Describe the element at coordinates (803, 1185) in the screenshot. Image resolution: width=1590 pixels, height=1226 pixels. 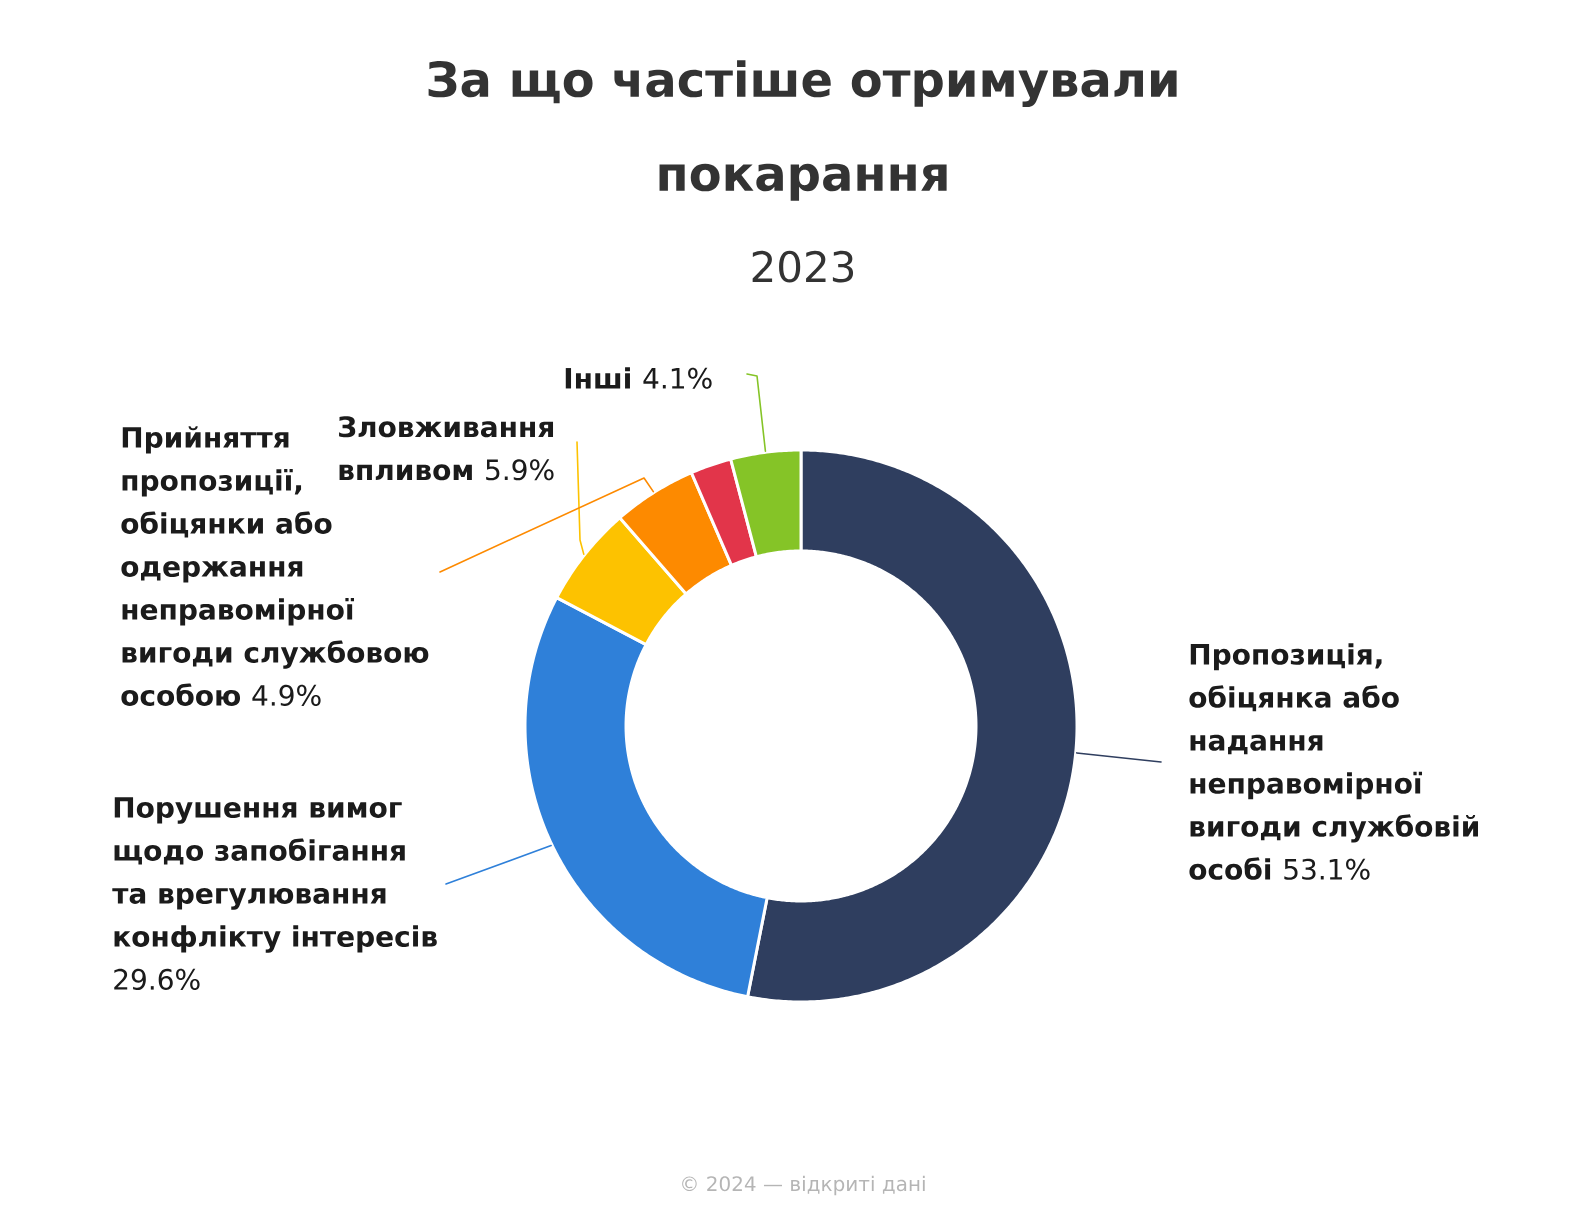
I see `text: © 2024 — відкриті дані` at that location.